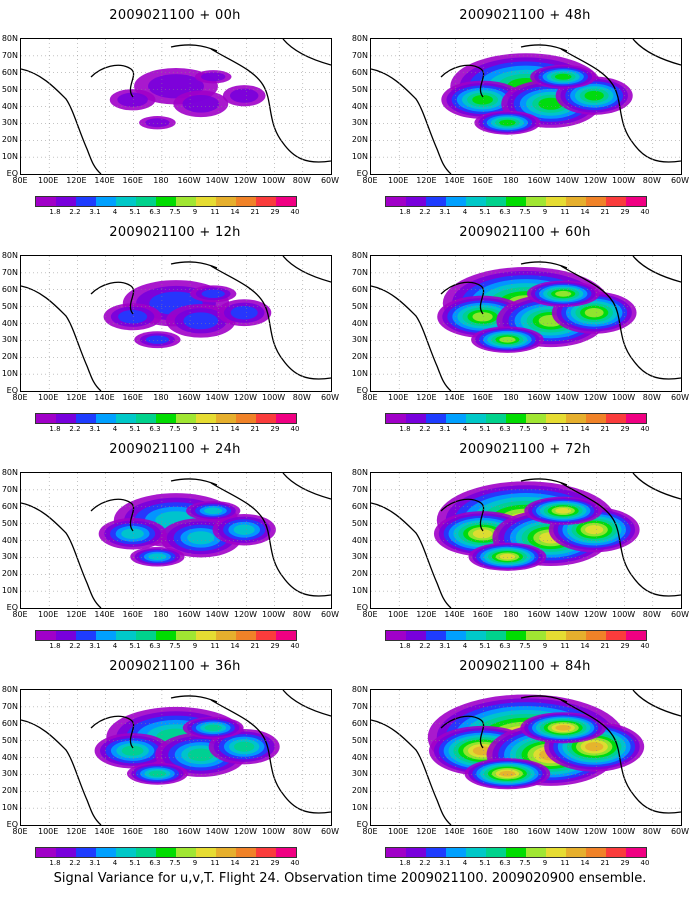 This screenshot has height=900, width=700. Describe the element at coordinates (525, 15) in the screenshot. I see `panel-title: 2009021100 + 48h` at that location.